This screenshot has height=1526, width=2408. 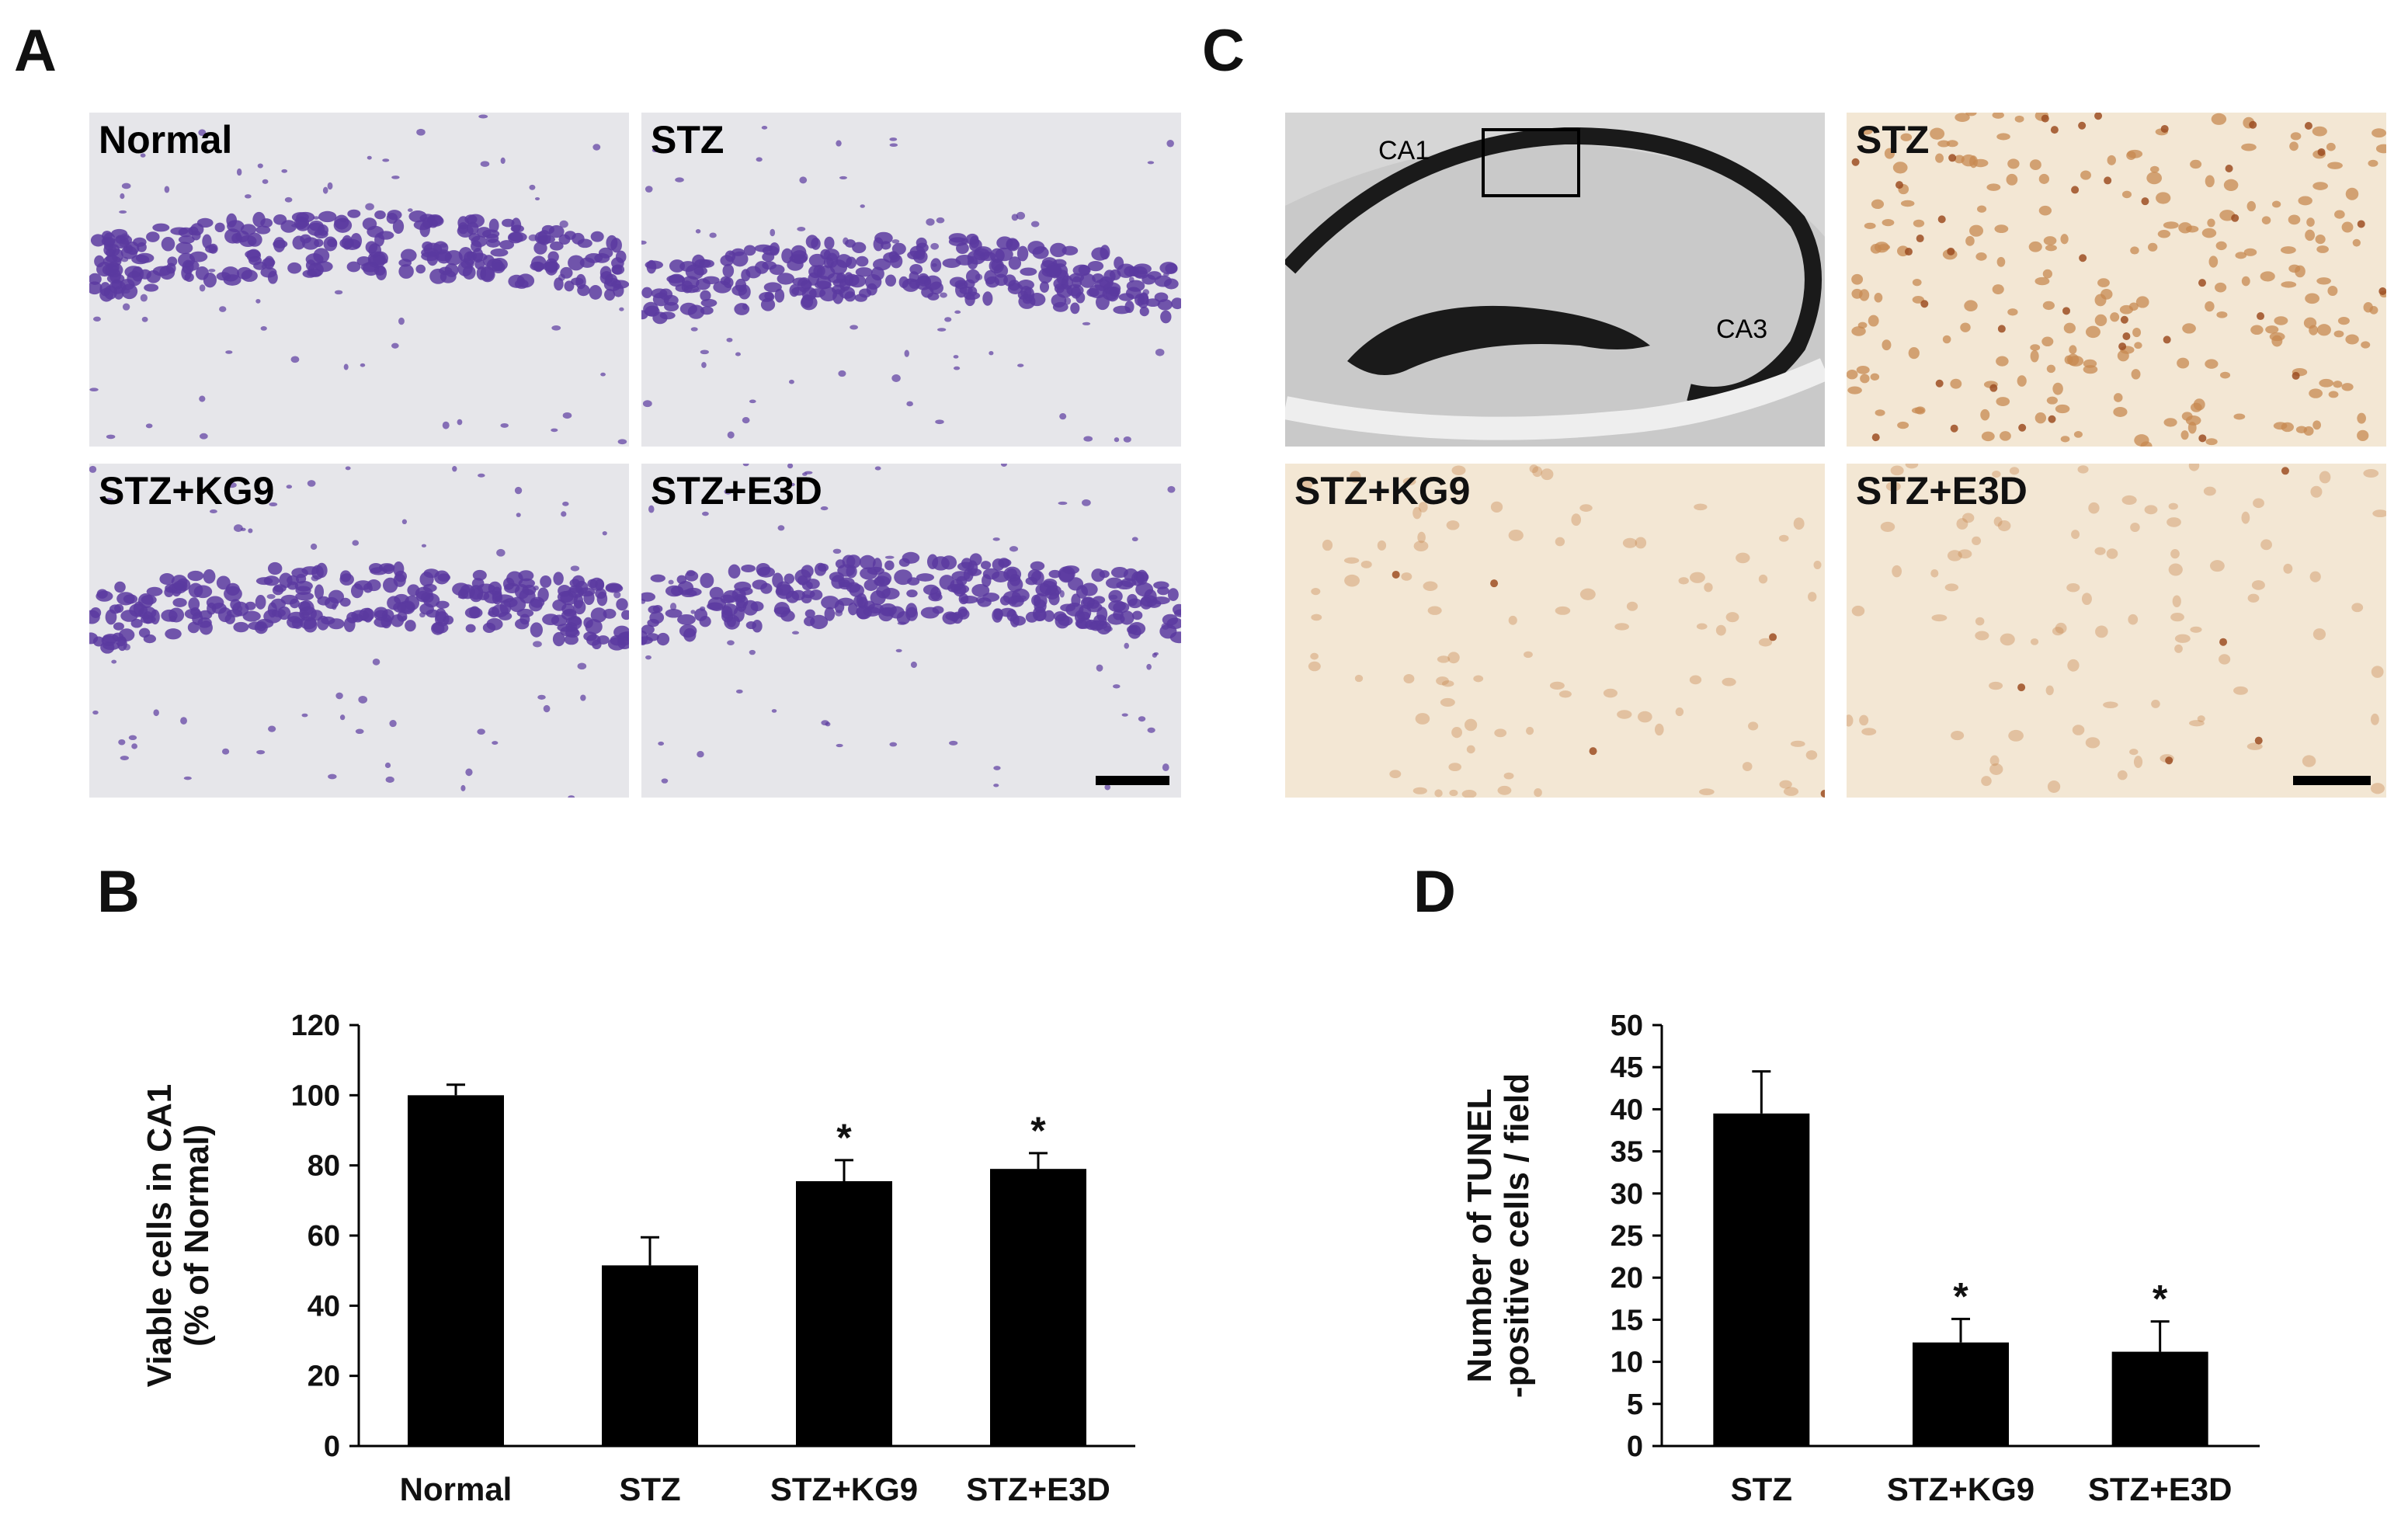 What do you see at coordinates (1223, 51) in the screenshot?
I see `panel-letter-c: C` at bounding box center [1223, 51].